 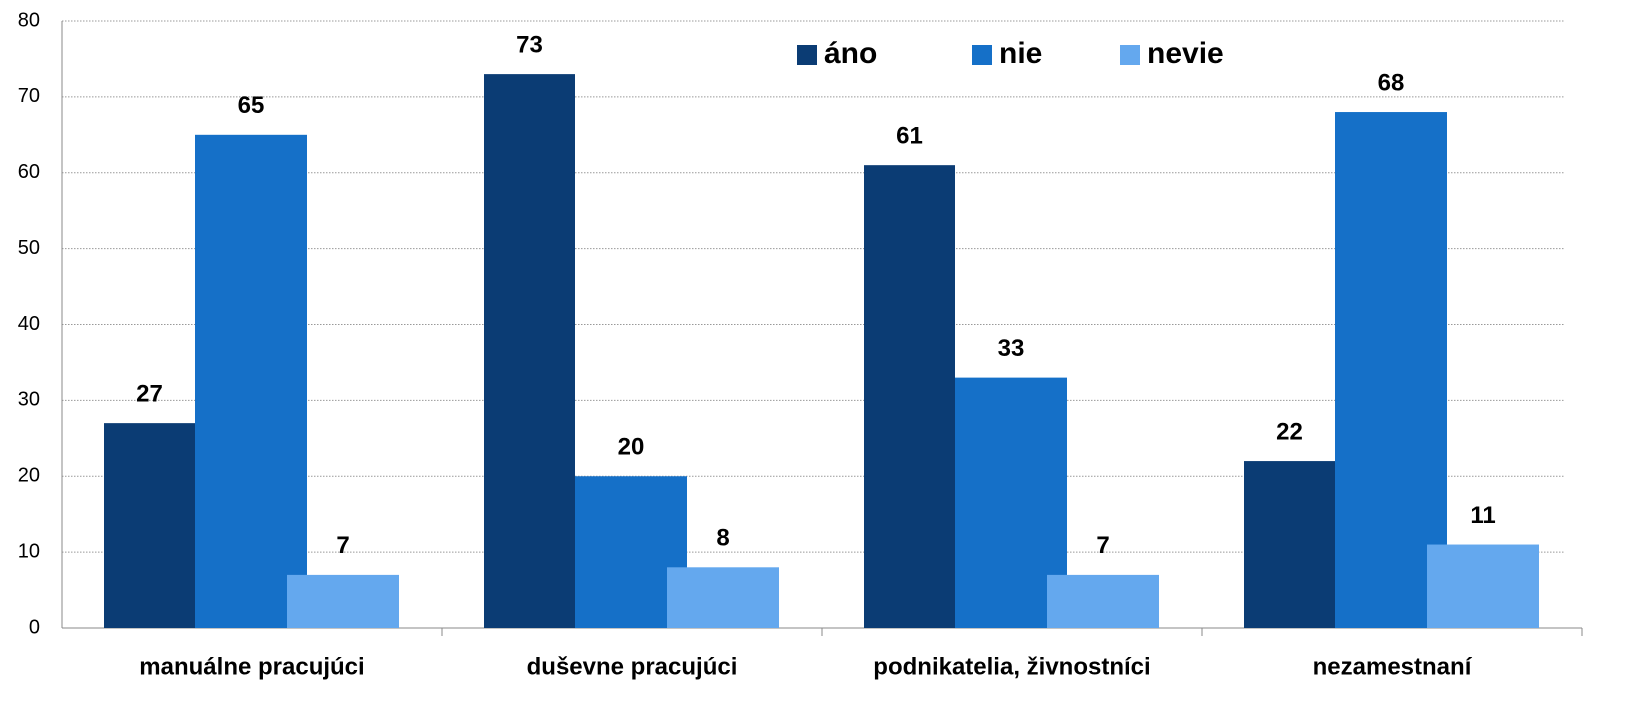 I want to click on data-label: 27, so click(x=149, y=393).